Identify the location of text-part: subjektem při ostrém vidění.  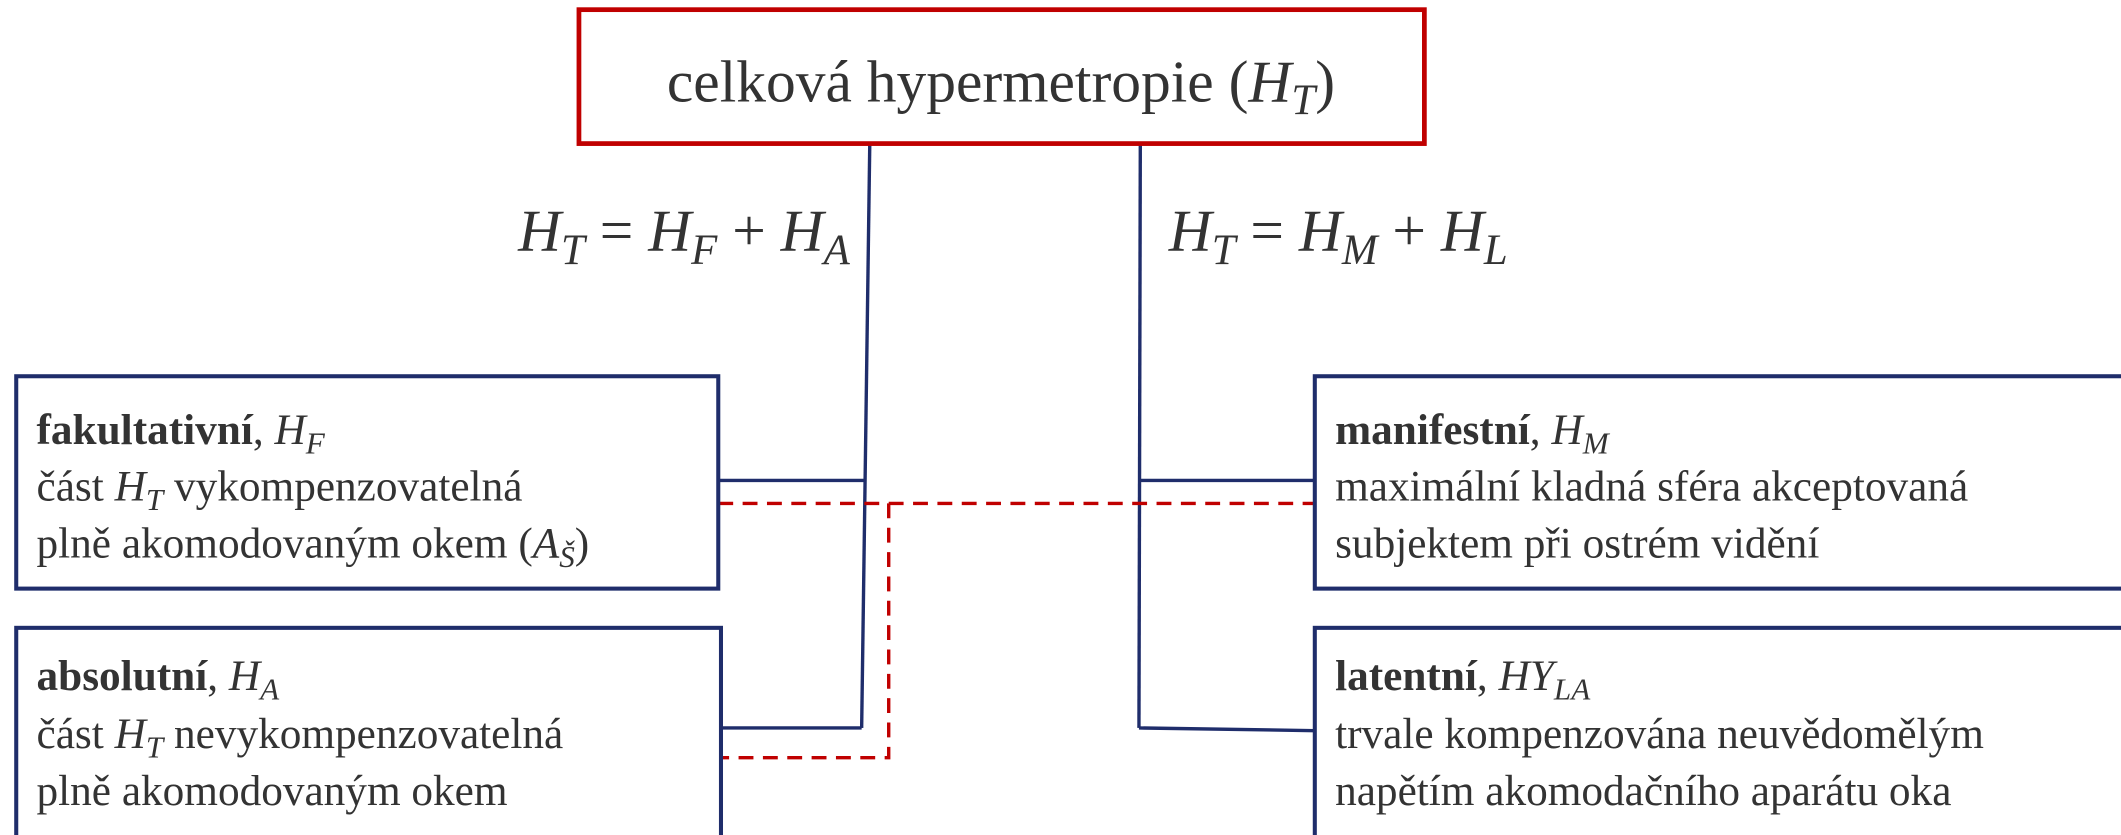
(1577, 544).